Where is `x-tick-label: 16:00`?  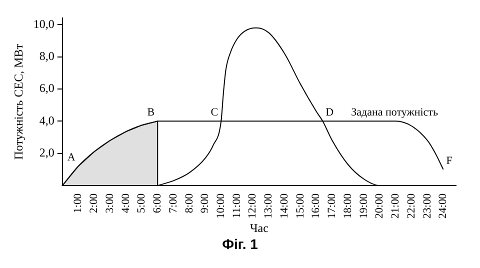
x-tick-label: 16:00 is located at coordinates (316, 206).